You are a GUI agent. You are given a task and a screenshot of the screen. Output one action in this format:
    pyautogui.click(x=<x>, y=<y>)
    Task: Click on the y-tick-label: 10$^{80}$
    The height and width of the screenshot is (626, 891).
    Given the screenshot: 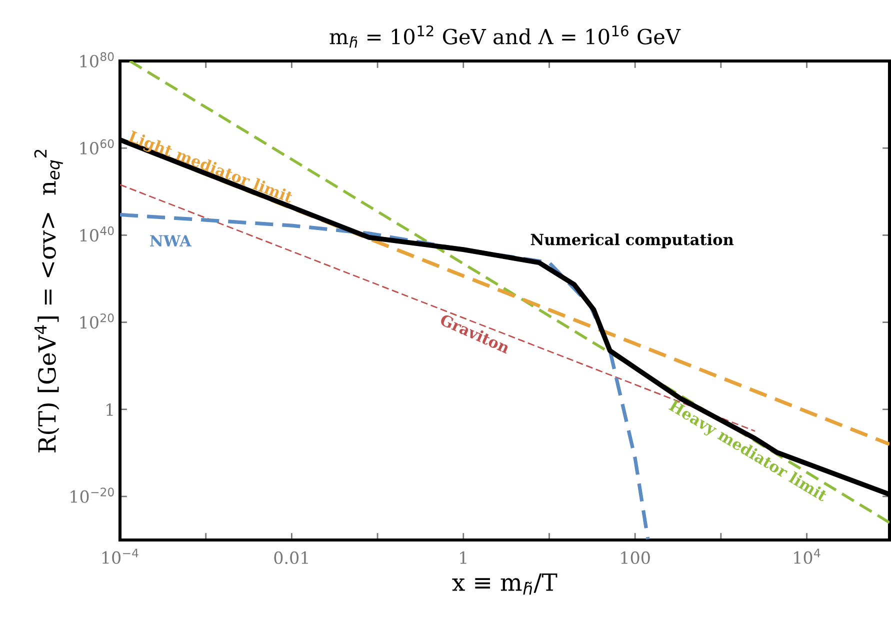 What is the action you would take?
    pyautogui.click(x=97, y=60)
    